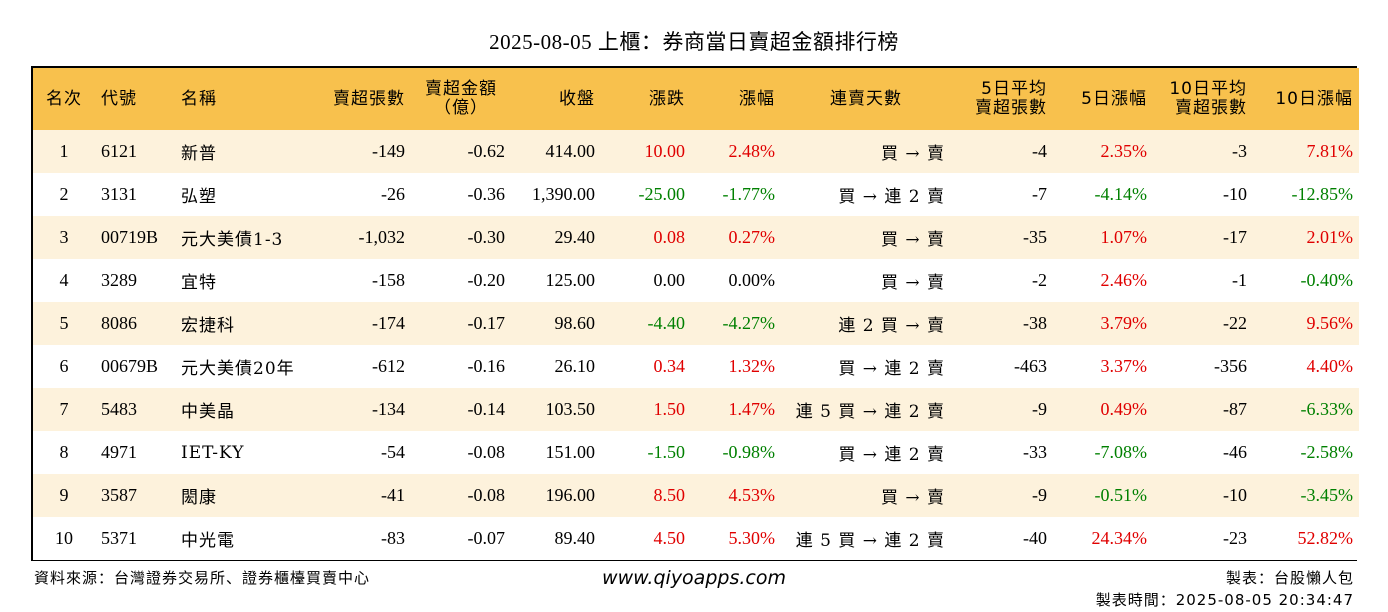 This screenshot has width=1388, height=612. What do you see at coordinates (1224, 600) in the screenshot?
I see `generated-time: 製表時間：2025-08-05 20:34:47` at bounding box center [1224, 600].